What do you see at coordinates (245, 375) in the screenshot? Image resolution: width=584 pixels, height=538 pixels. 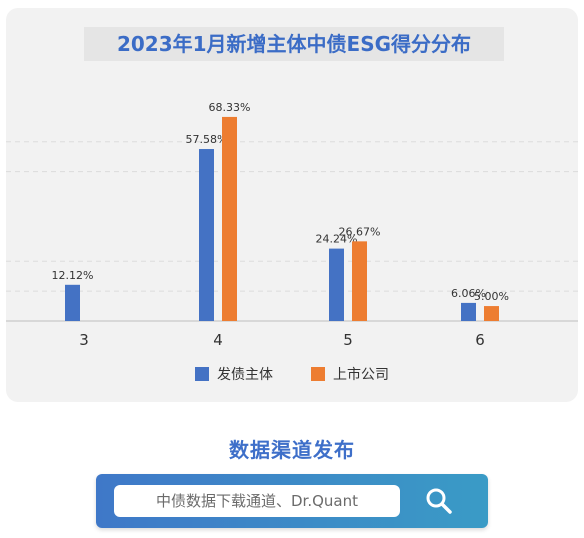 I see `legend-label-issuer: 发债主体` at bounding box center [245, 375].